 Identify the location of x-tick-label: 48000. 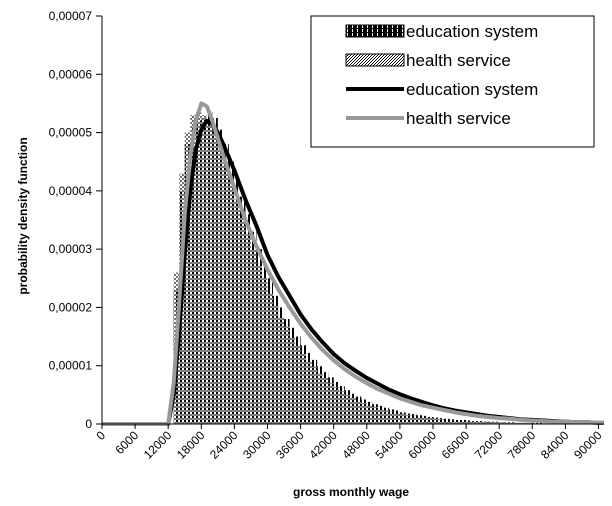
(356, 445).